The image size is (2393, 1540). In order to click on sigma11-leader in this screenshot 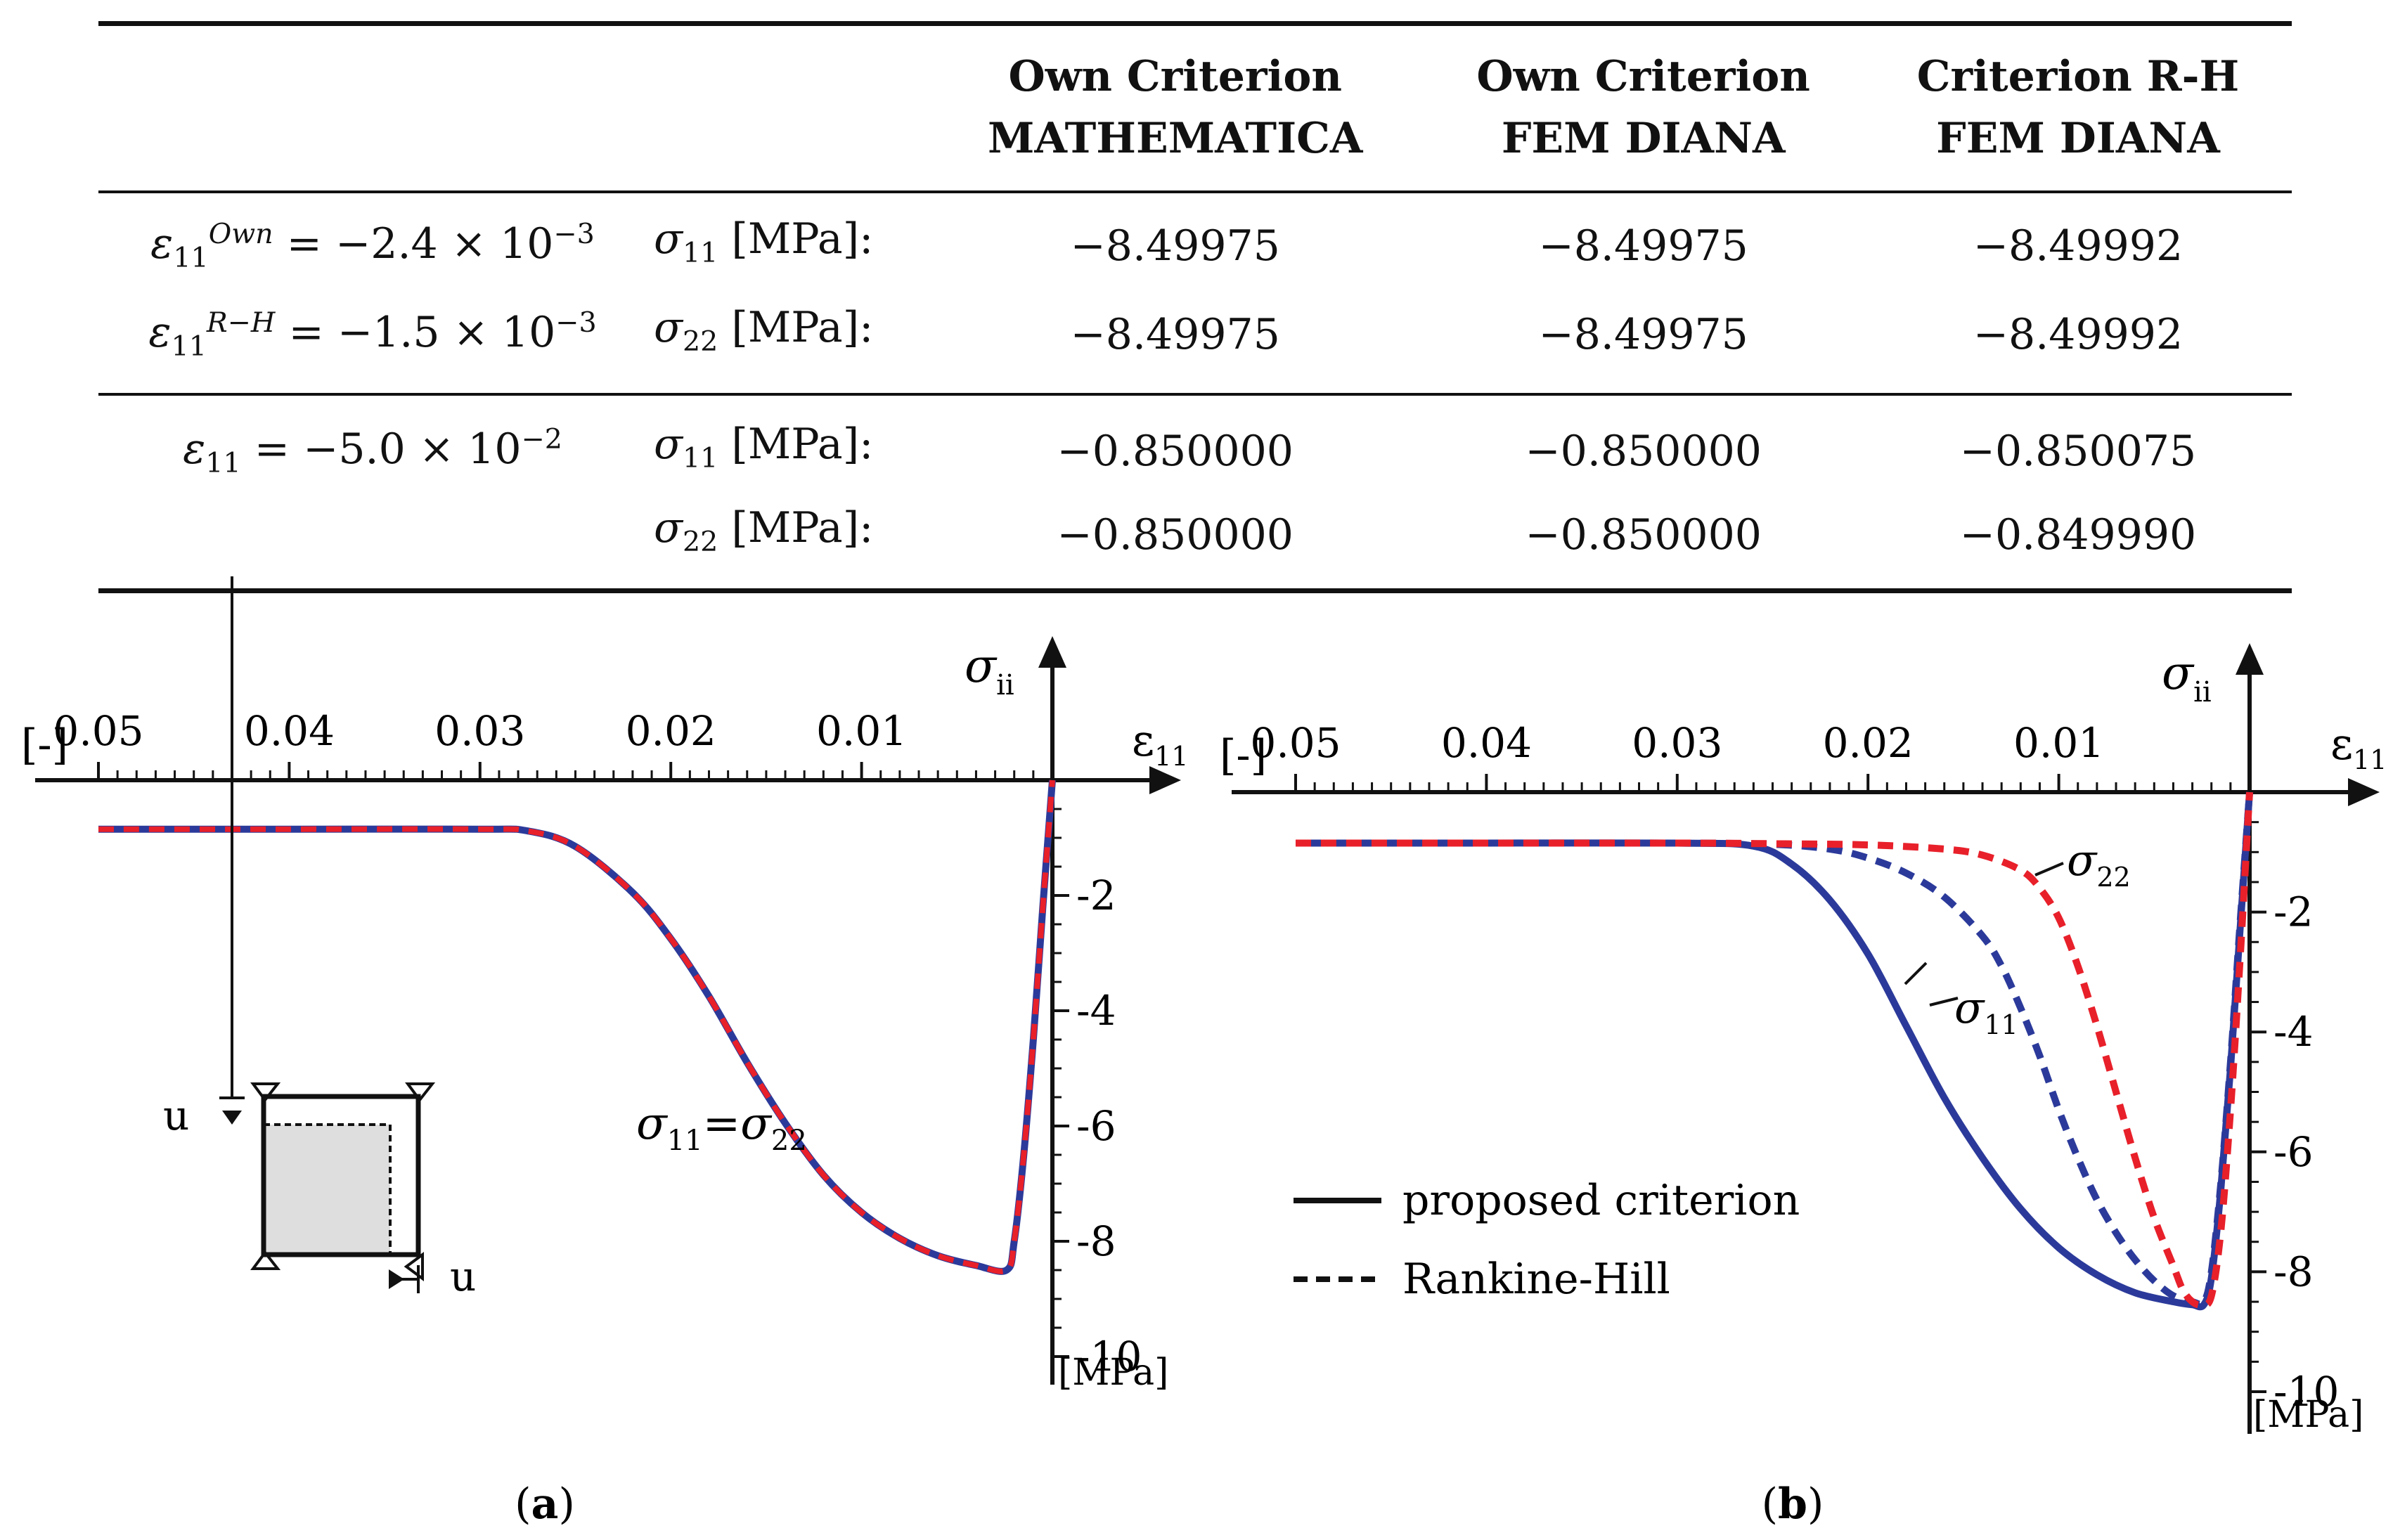, I will do `click(1944, 1002)`.